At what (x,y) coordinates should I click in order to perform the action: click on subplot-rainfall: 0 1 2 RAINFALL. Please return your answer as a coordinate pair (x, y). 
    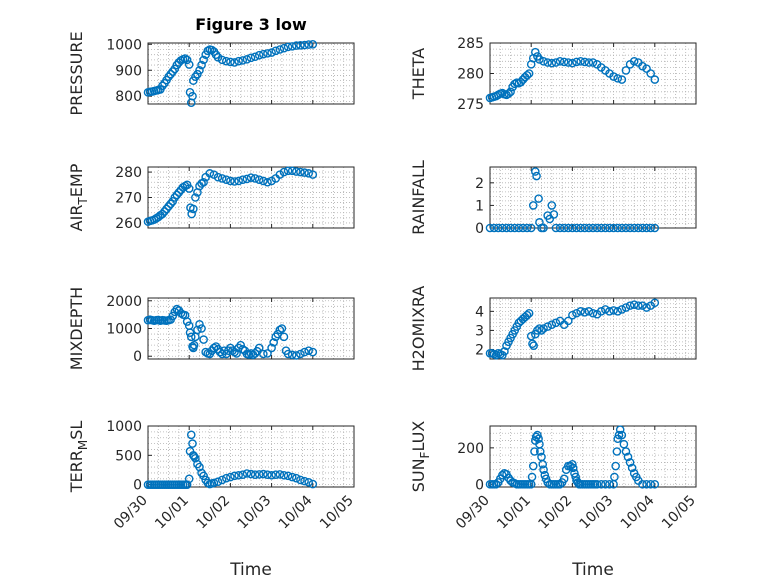
    Looking at the image, I should click on (553, 198).